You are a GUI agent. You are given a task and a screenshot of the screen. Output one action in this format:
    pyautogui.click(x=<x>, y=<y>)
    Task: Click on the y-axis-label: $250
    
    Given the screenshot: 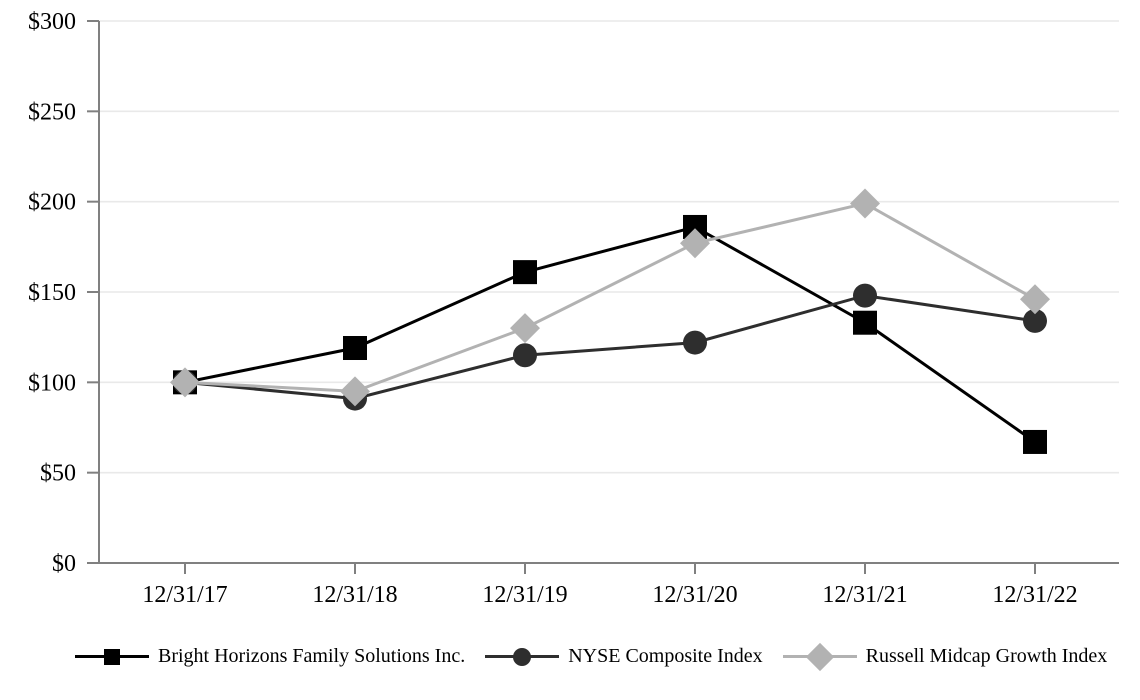 What is the action you would take?
    pyautogui.click(x=52, y=112)
    